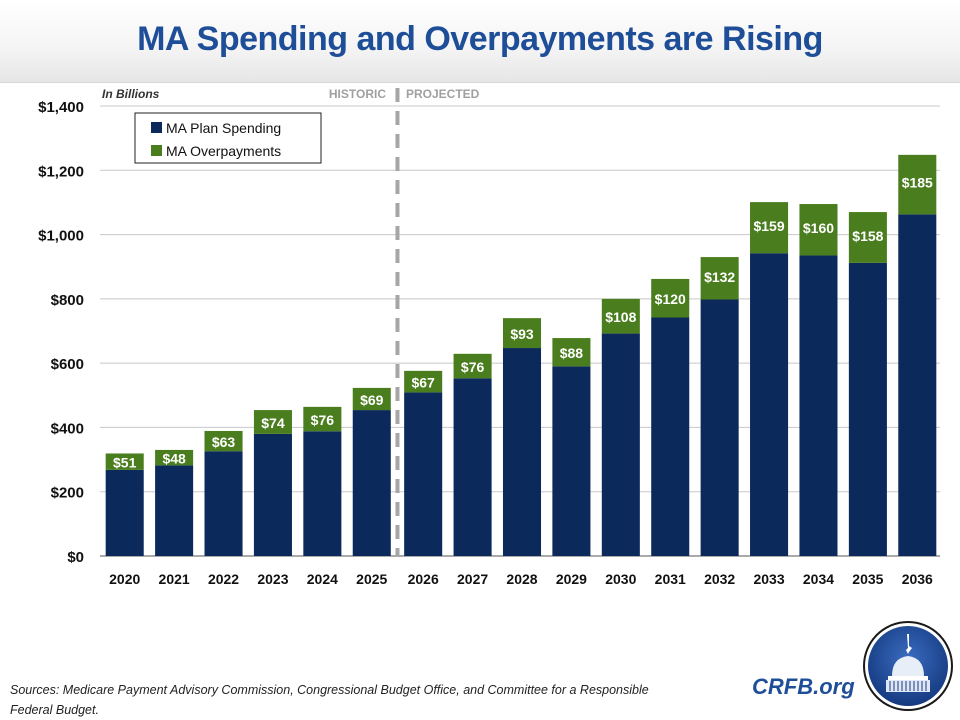  What do you see at coordinates (223, 128) in the screenshot?
I see `legend-label-plan: MA Plan Spending` at bounding box center [223, 128].